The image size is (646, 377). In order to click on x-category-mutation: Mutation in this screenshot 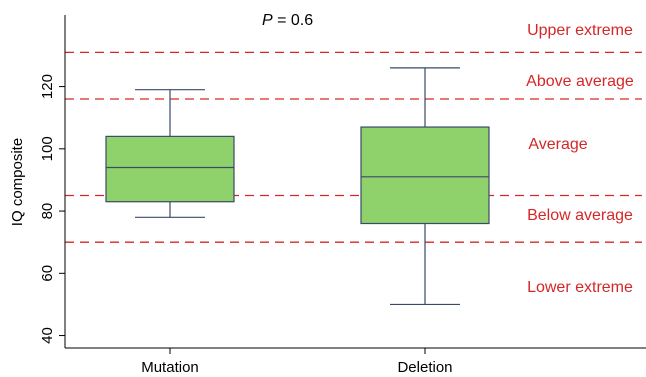, I will do `click(170, 367)`.